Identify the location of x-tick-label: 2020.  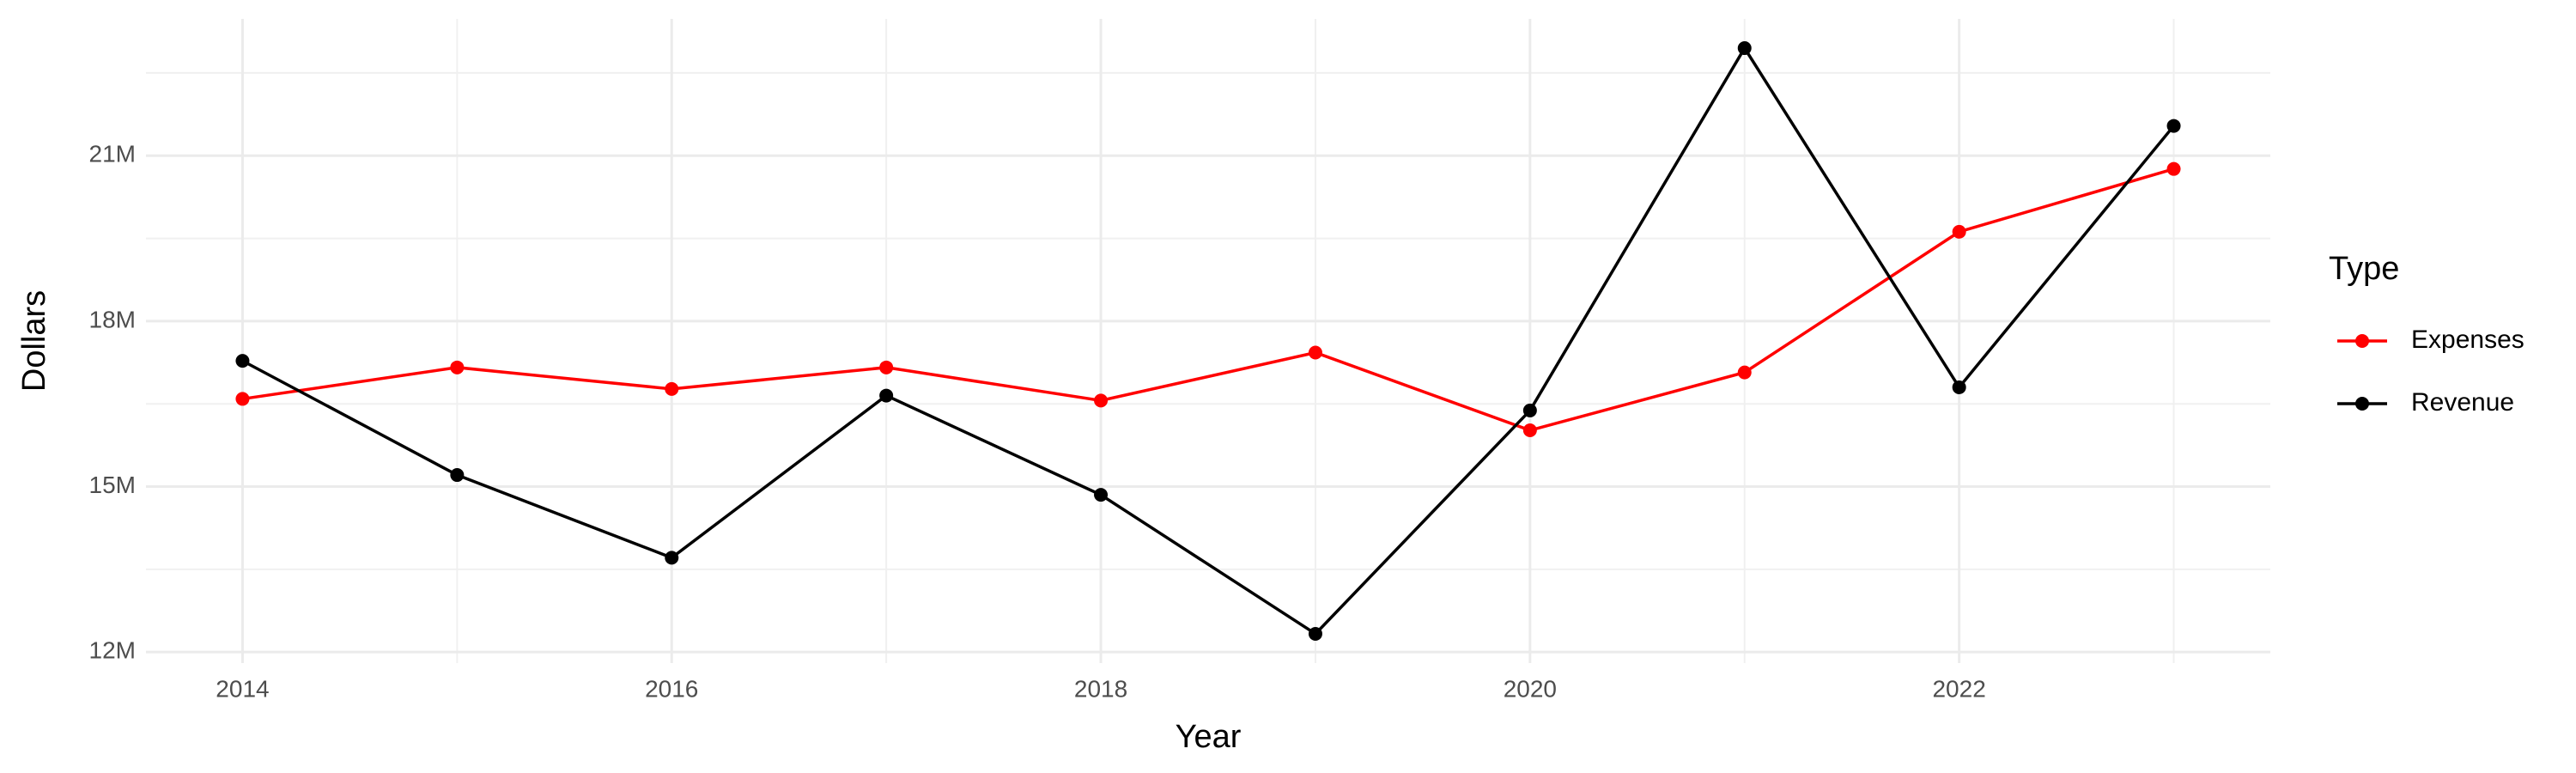
(1530, 688).